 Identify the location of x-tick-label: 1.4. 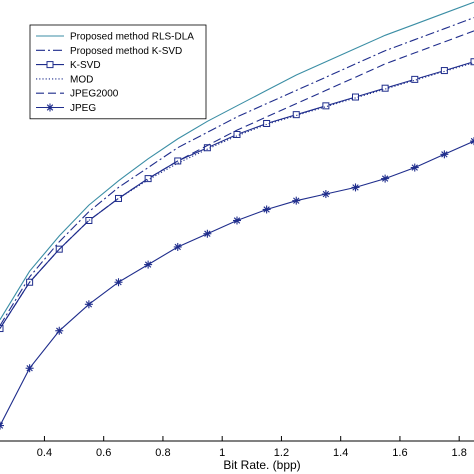
(340, 453).